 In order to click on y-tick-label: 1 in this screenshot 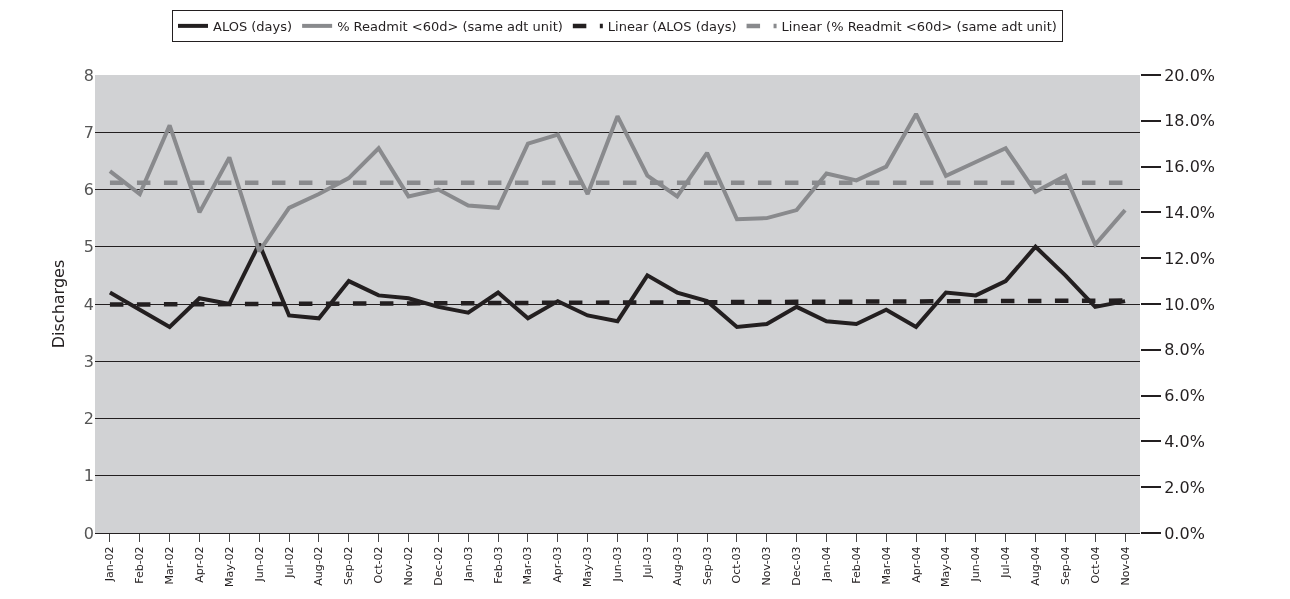, I will do `click(88, 476)`.